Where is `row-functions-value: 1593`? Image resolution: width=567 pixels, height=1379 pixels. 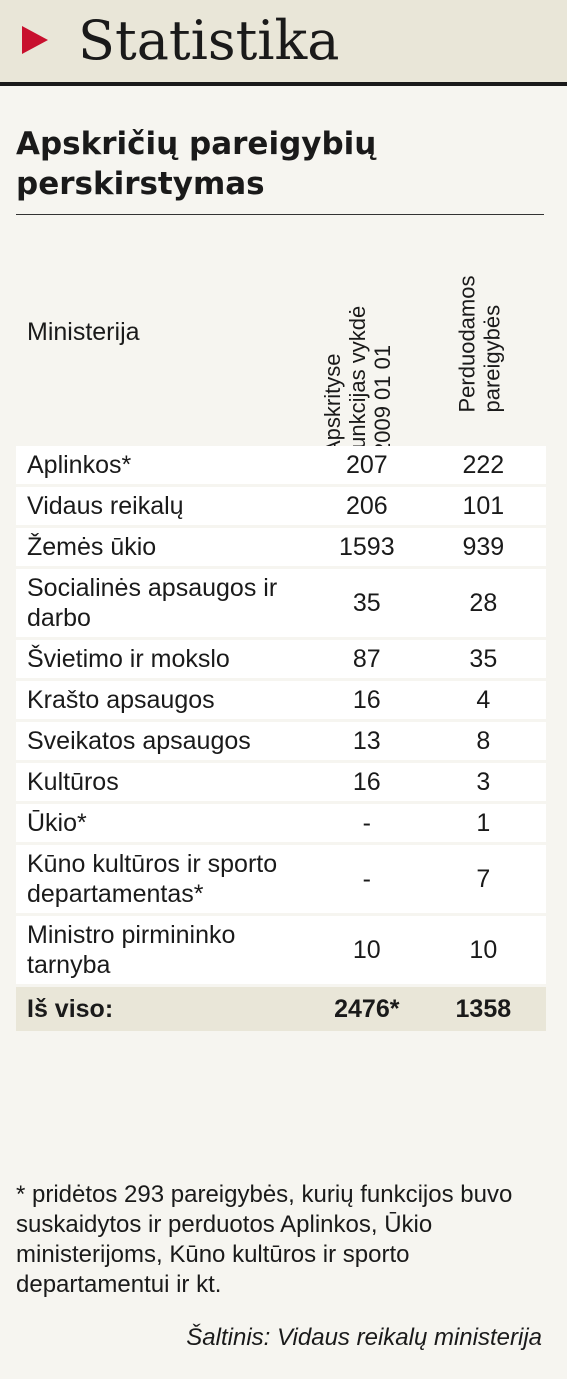
row-functions-value: 1593 is located at coordinates (366, 546).